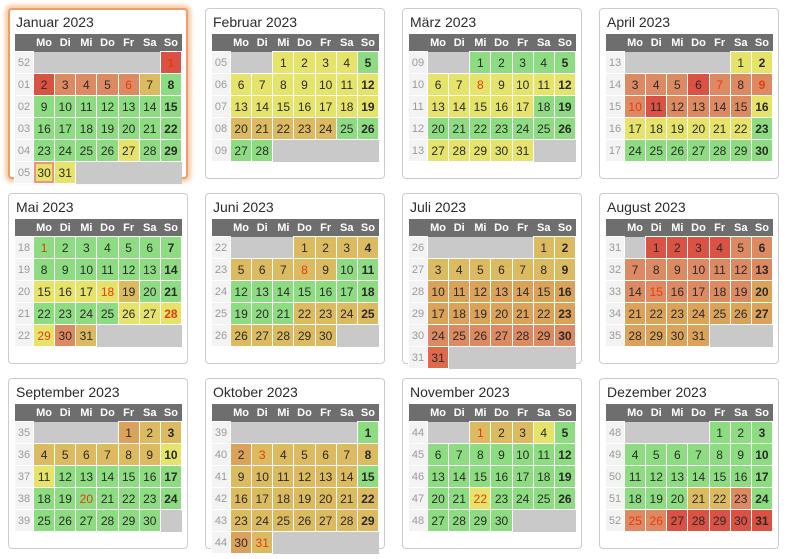  I want to click on day-cell: 29, so click(719, 520).